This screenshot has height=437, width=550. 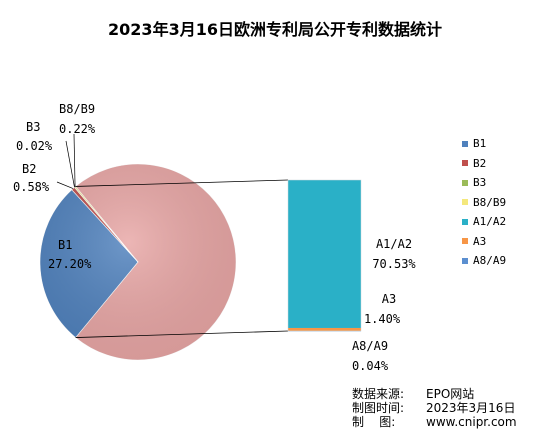 What do you see at coordinates (31, 187) in the screenshot?
I see `pie-value-label-b2: 0.58%` at bounding box center [31, 187].